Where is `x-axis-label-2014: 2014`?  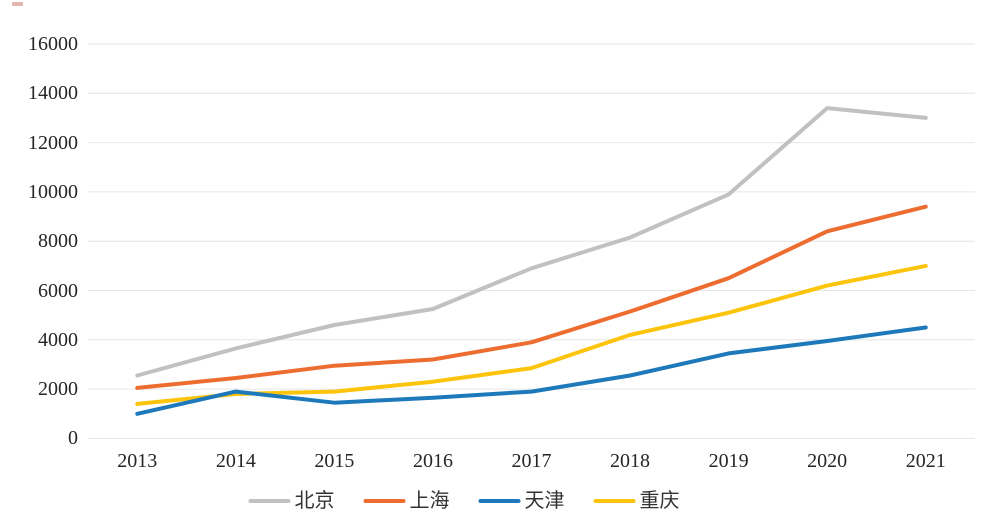 x-axis-label-2014: 2014 is located at coordinates (235, 461).